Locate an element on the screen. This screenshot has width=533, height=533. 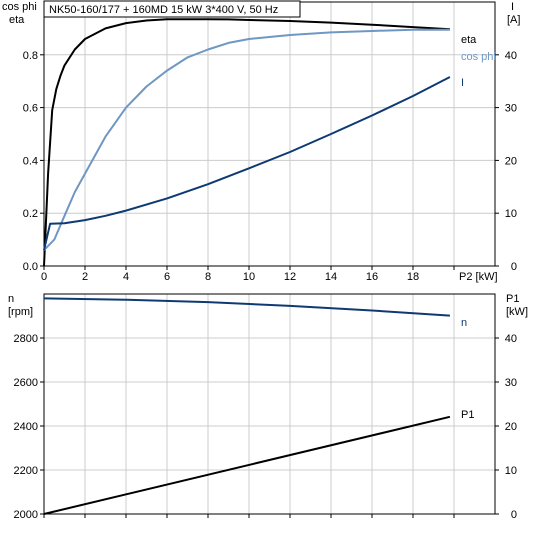
series-label-p1: P1 is located at coordinates (467, 415).